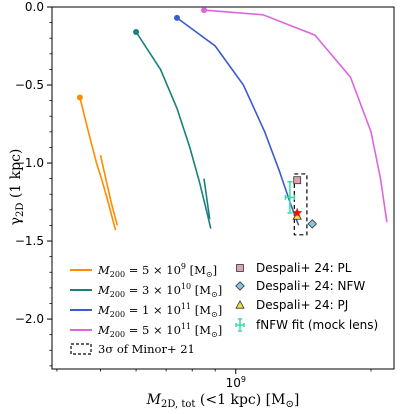 The image size is (400, 414). Describe the element at coordinates (29, 85) in the screenshot. I see `y-tick-label: −0.5` at that location.